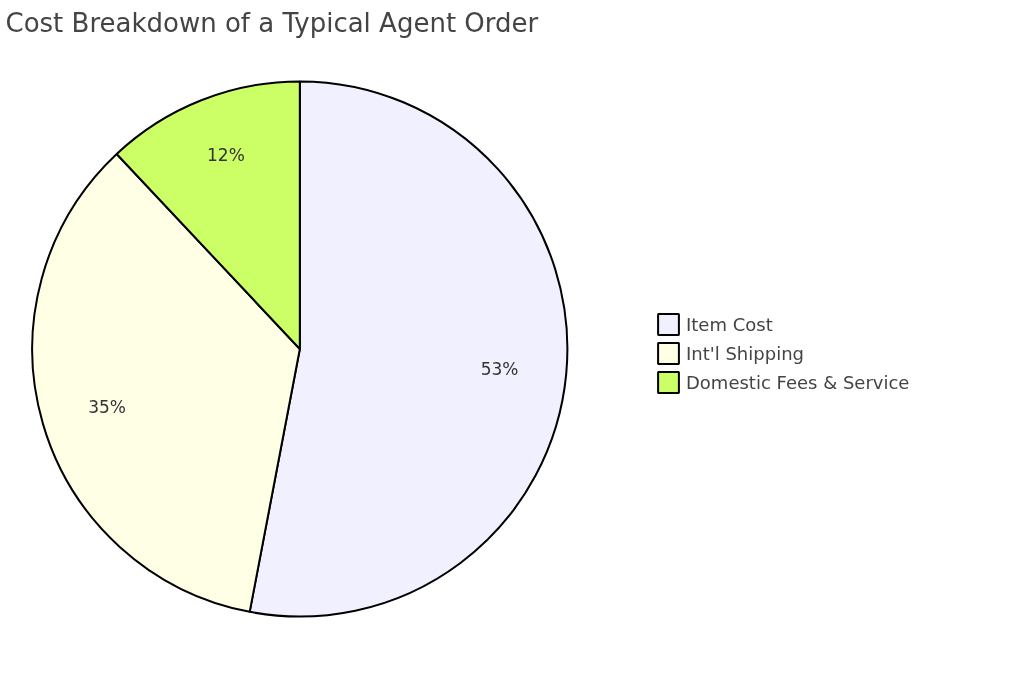  What do you see at coordinates (107, 407) in the screenshot?
I see `data-label: 35%` at bounding box center [107, 407].